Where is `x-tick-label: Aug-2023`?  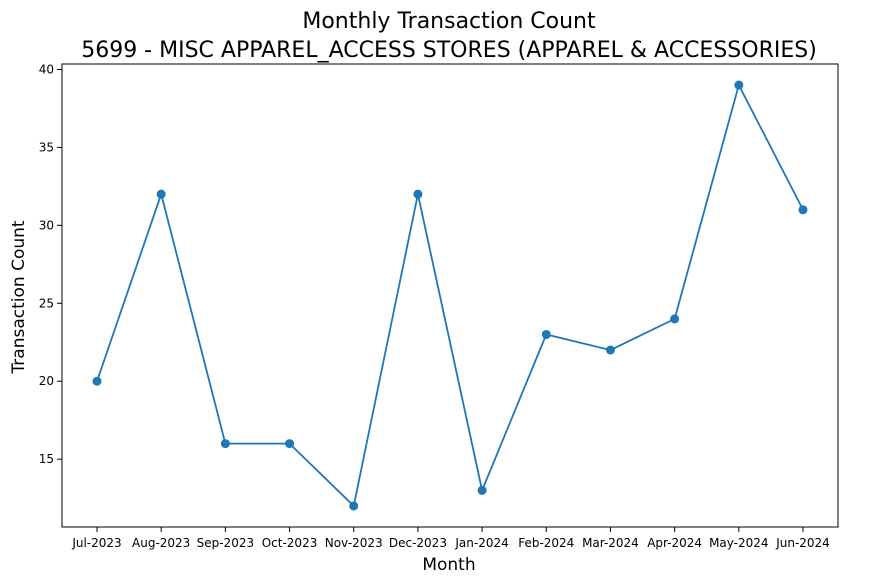 x-tick-label: Aug-2023 is located at coordinates (161, 543).